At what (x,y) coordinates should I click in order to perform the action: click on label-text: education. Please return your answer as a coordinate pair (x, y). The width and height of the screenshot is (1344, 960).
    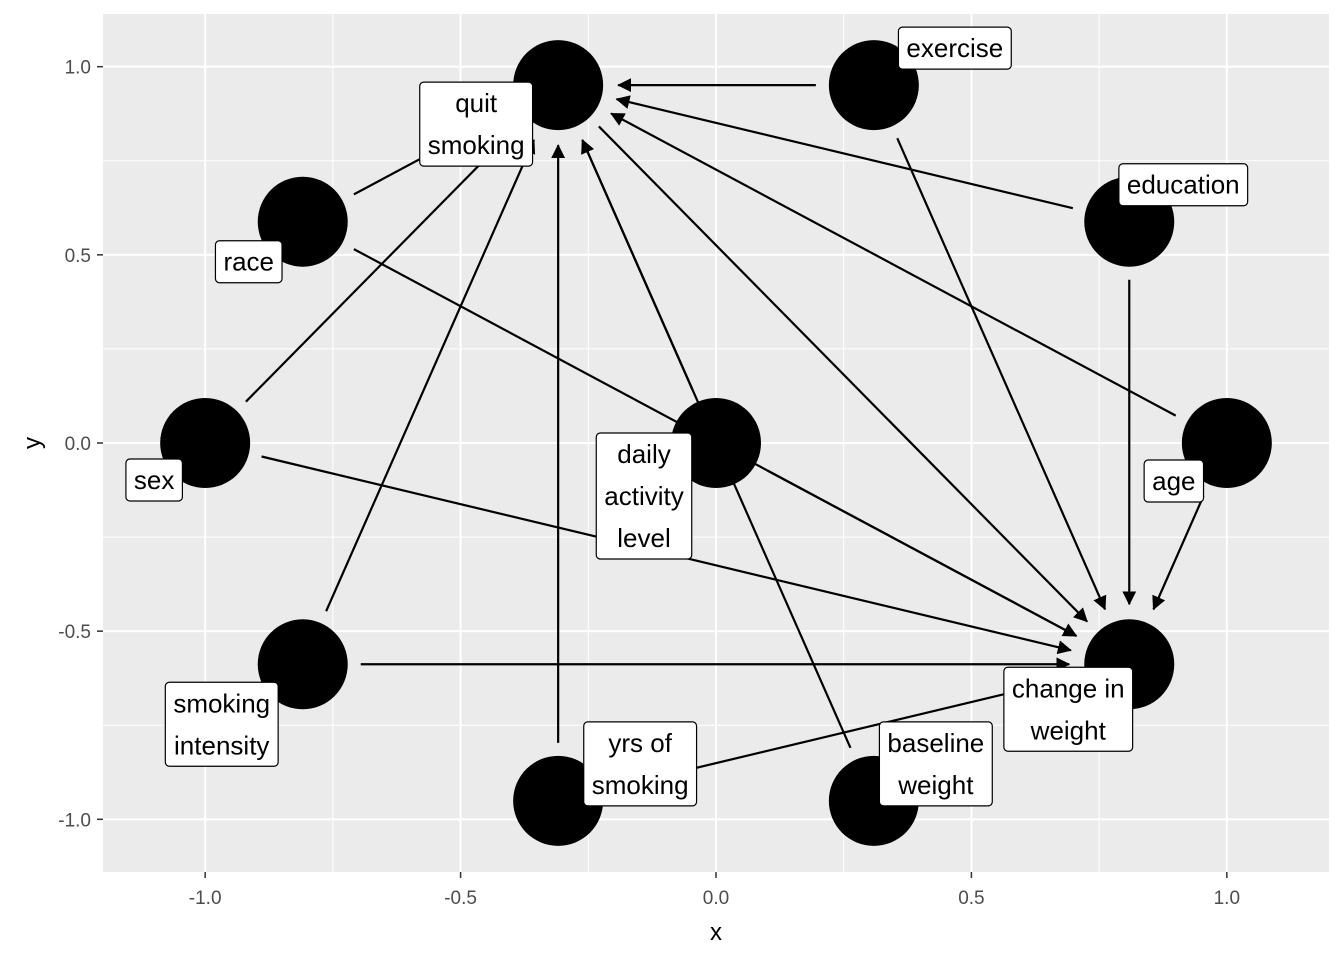
    Looking at the image, I should click on (1183, 185).